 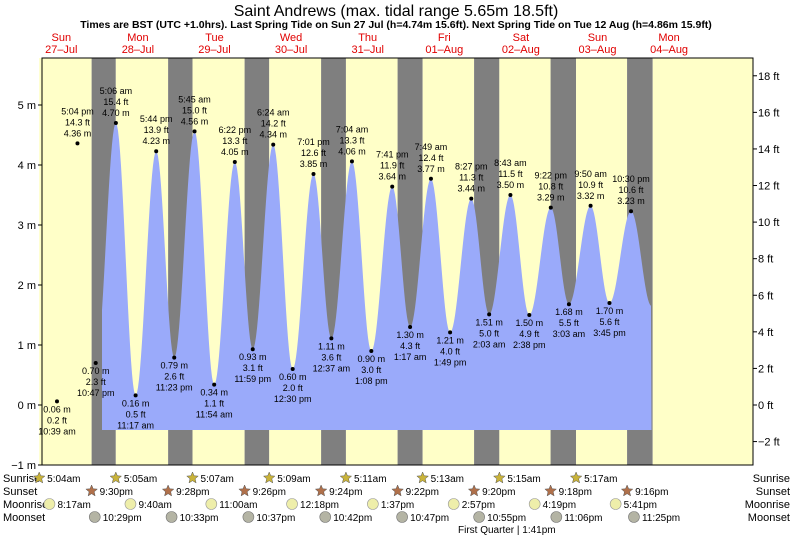 I want to click on tide-ft: 12.4 ft, so click(x=431, y=158).